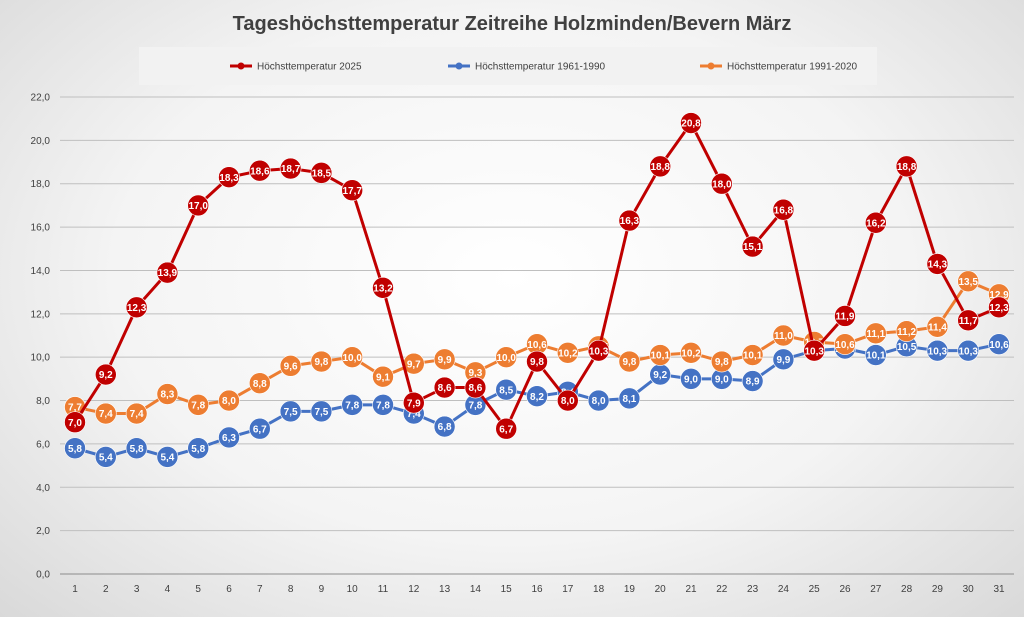  What do you see at coordinates (75, 408) in the screenshot?
I see `data-label: 7,7` at bounding box center [75, 408].